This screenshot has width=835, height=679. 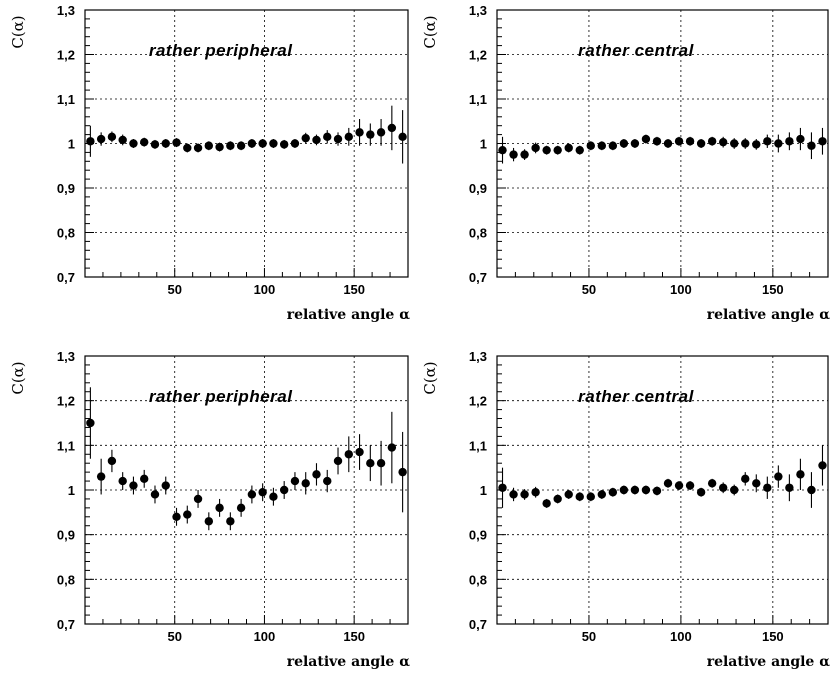 I want to click on y-axis-label: C(α), so click(x=430, y=377).